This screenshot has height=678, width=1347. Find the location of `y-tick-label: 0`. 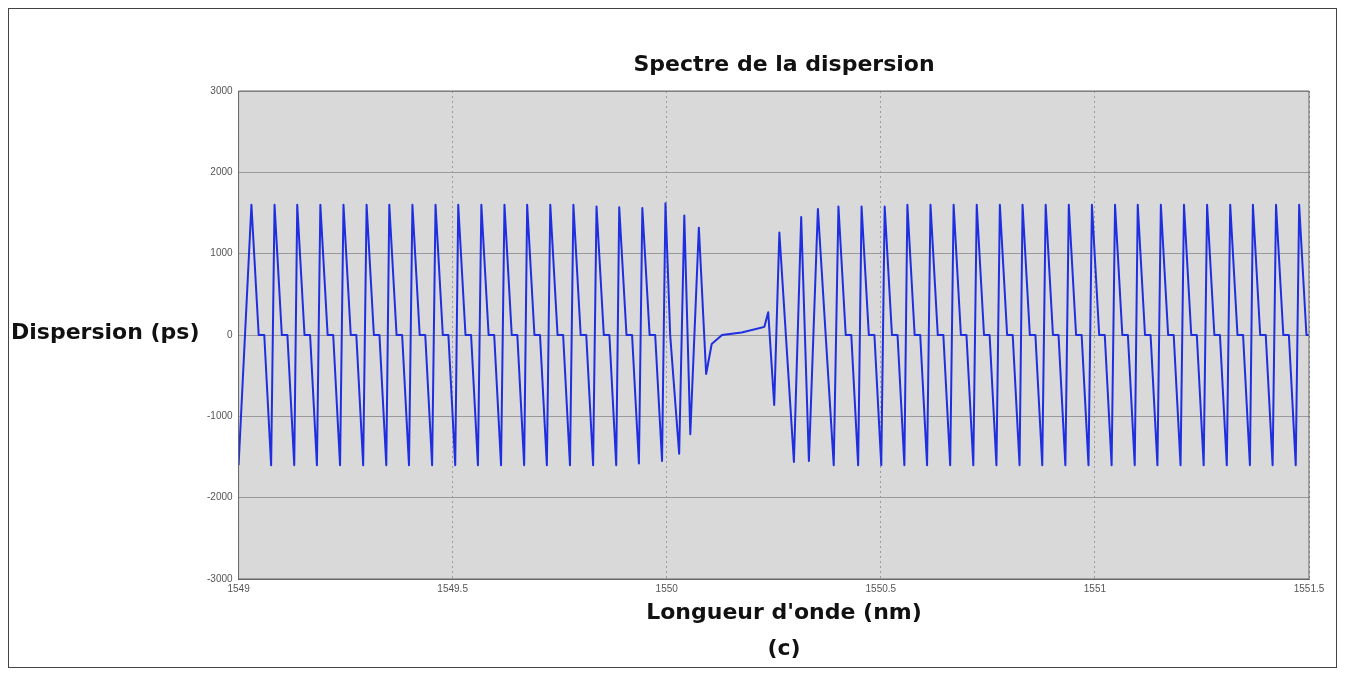

y-tick-label: 0 is located at coordinates (230, 334).